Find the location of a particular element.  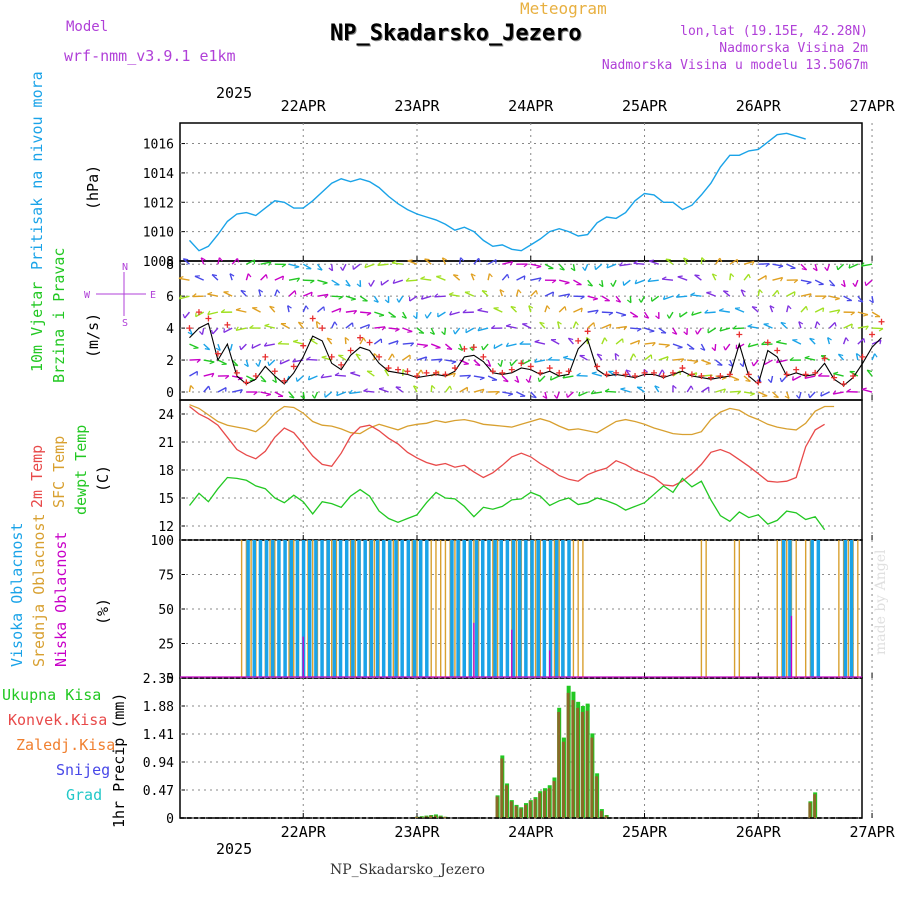

y-tick-label: 4 is located at coordinates (170, 329).